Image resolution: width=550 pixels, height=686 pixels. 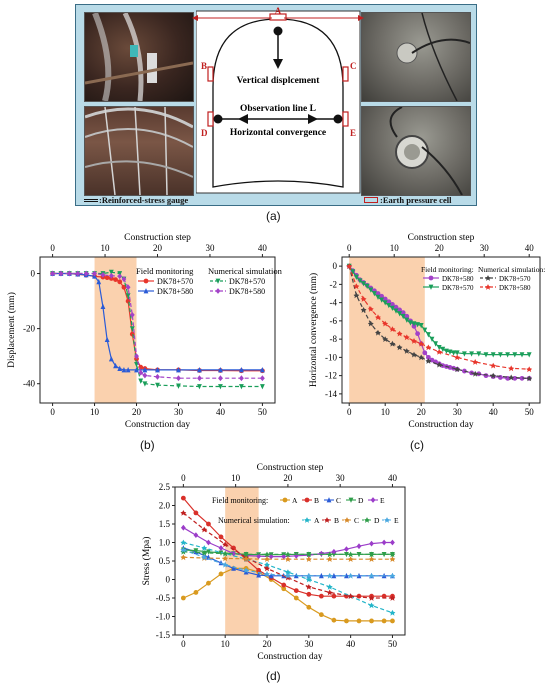 What do you see at coordinates (458, 288) in the screenshot?
I see `legend-item-label: DK78+570` at bounding box center [458, 288].